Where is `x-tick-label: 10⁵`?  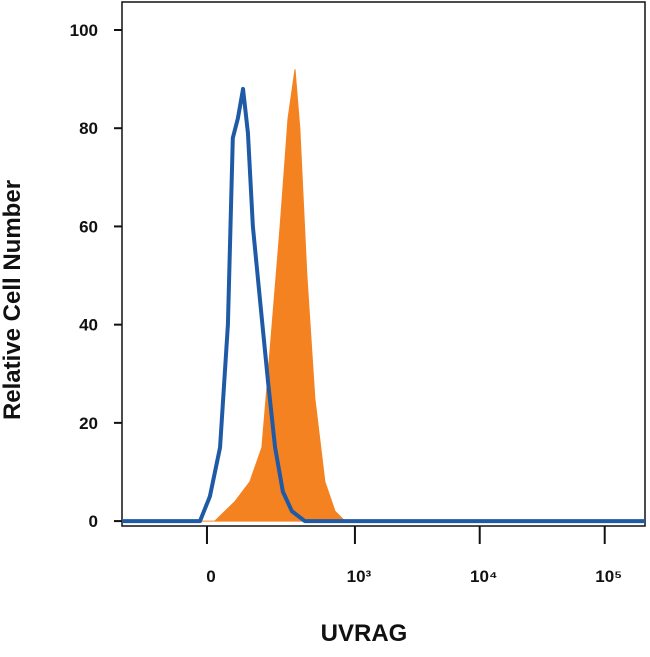 x-tick-label: 10⁵ is located at coordinates (608, 576).